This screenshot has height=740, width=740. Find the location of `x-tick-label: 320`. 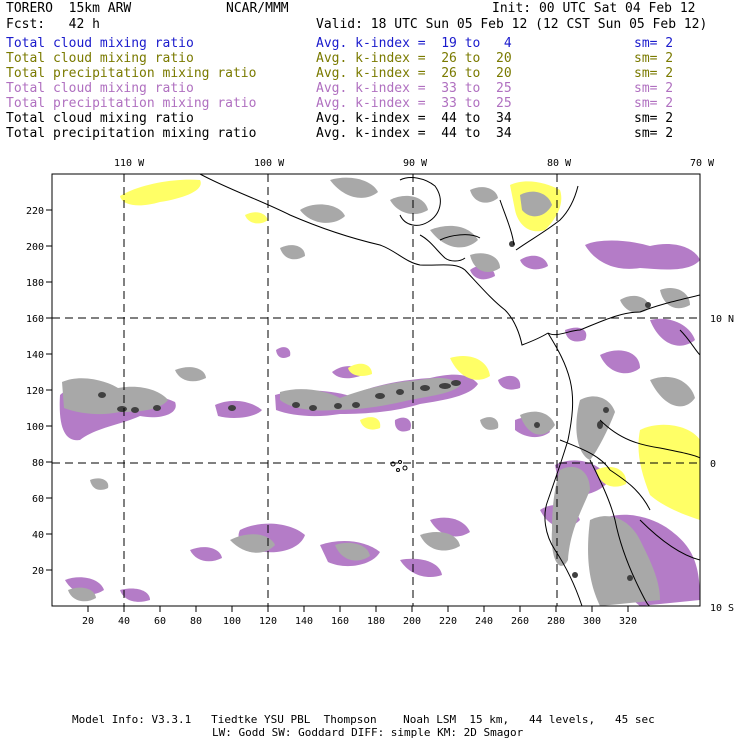

x-tick-label: 320 is located at coordinates (628, 621).